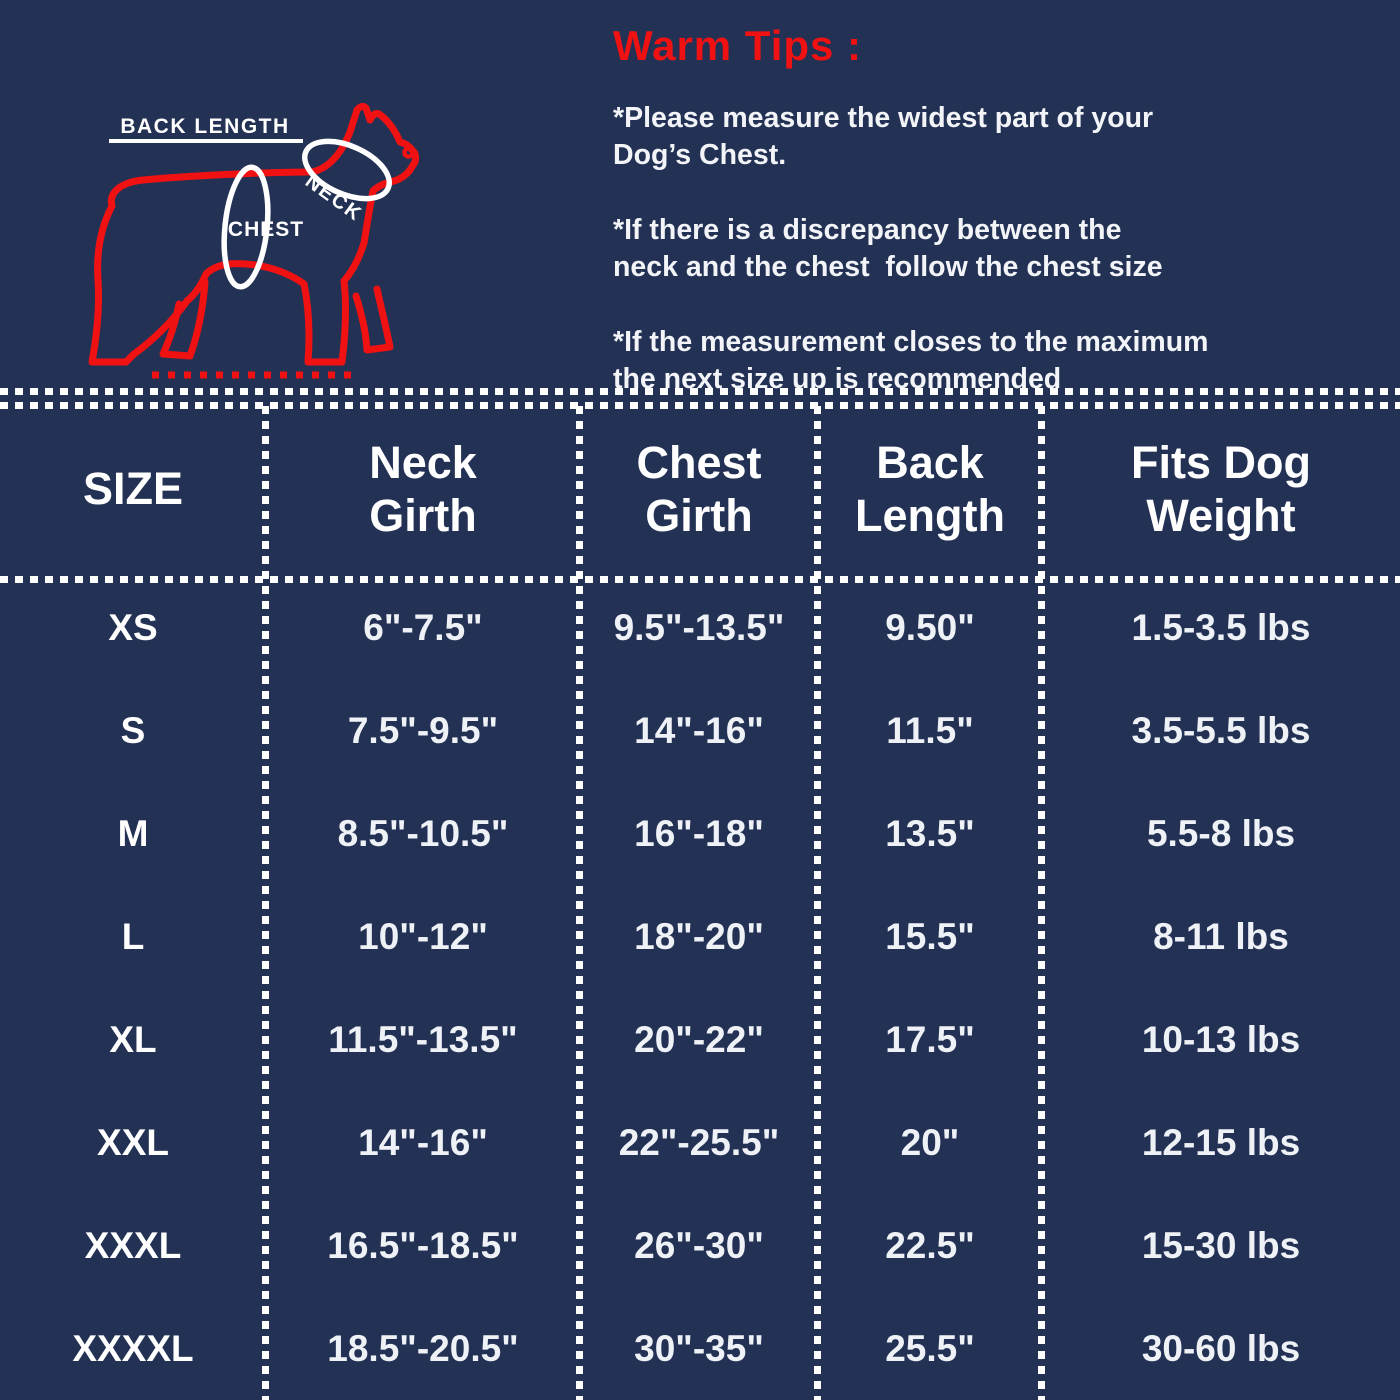 The image size is (1400, 1400). I want to click on header-fits-weight: Fits Dog Weight, so click(1221, 488).